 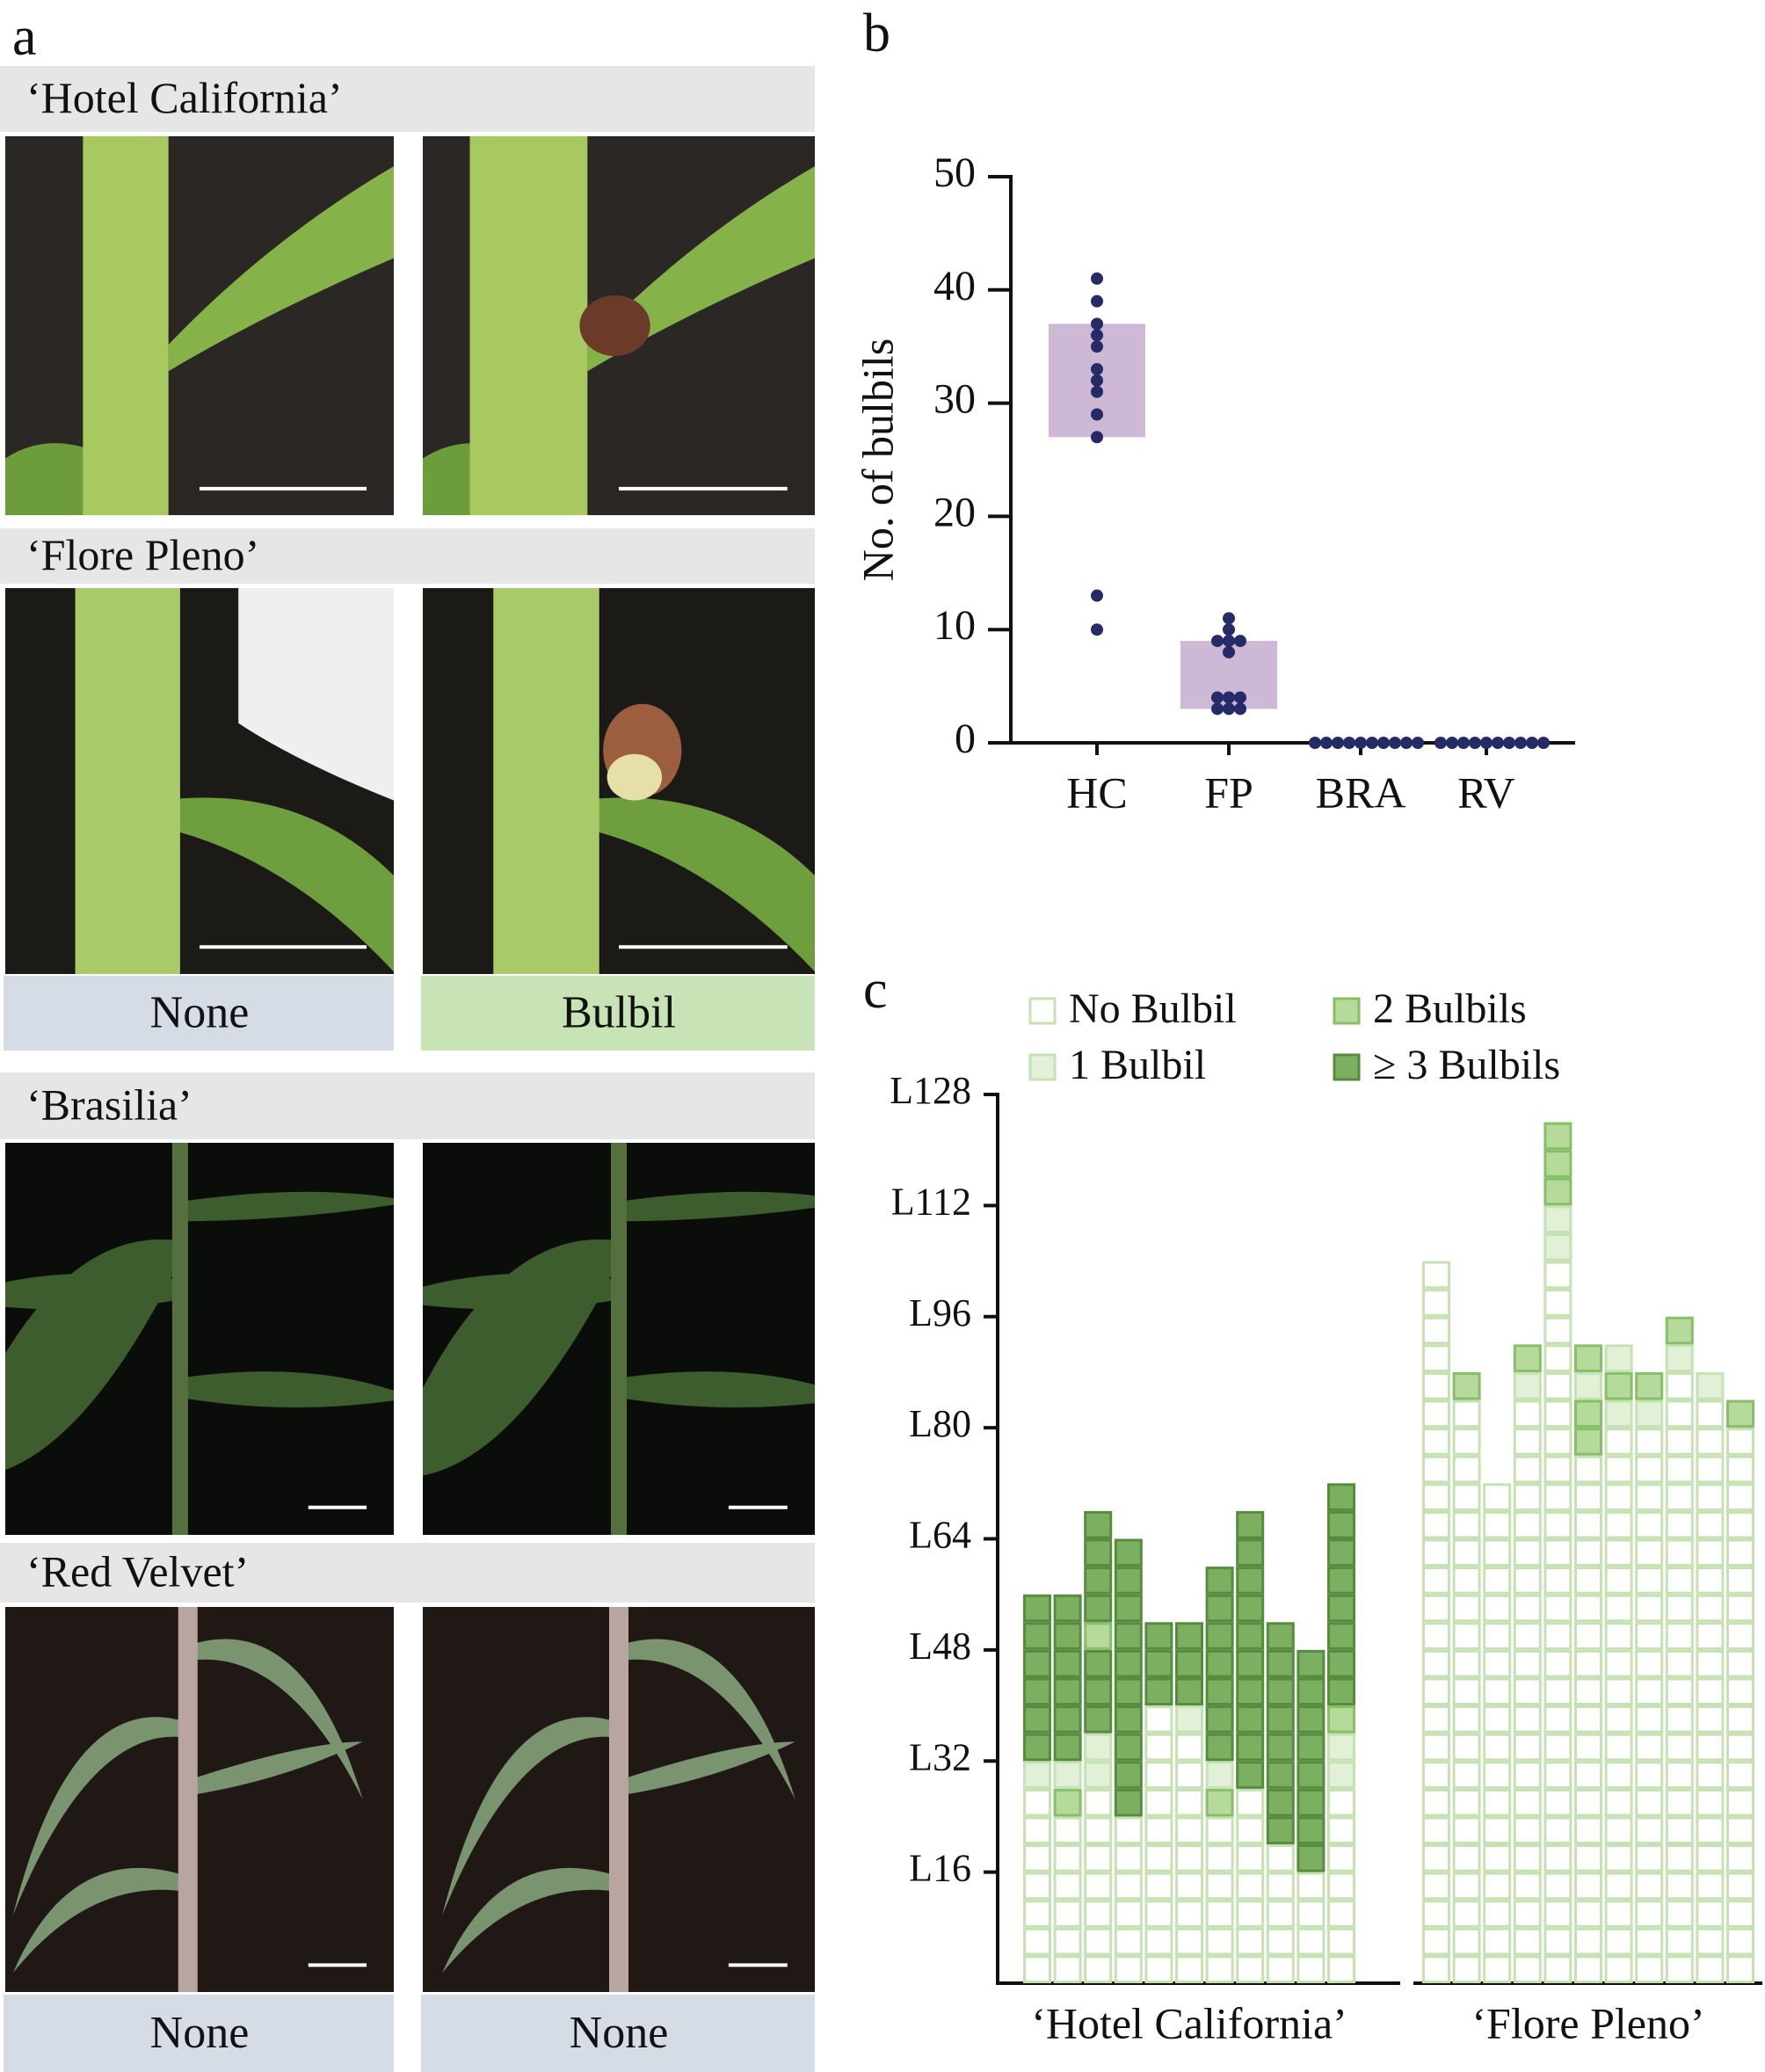 I want to click on stem, so click(x=127, y=781).